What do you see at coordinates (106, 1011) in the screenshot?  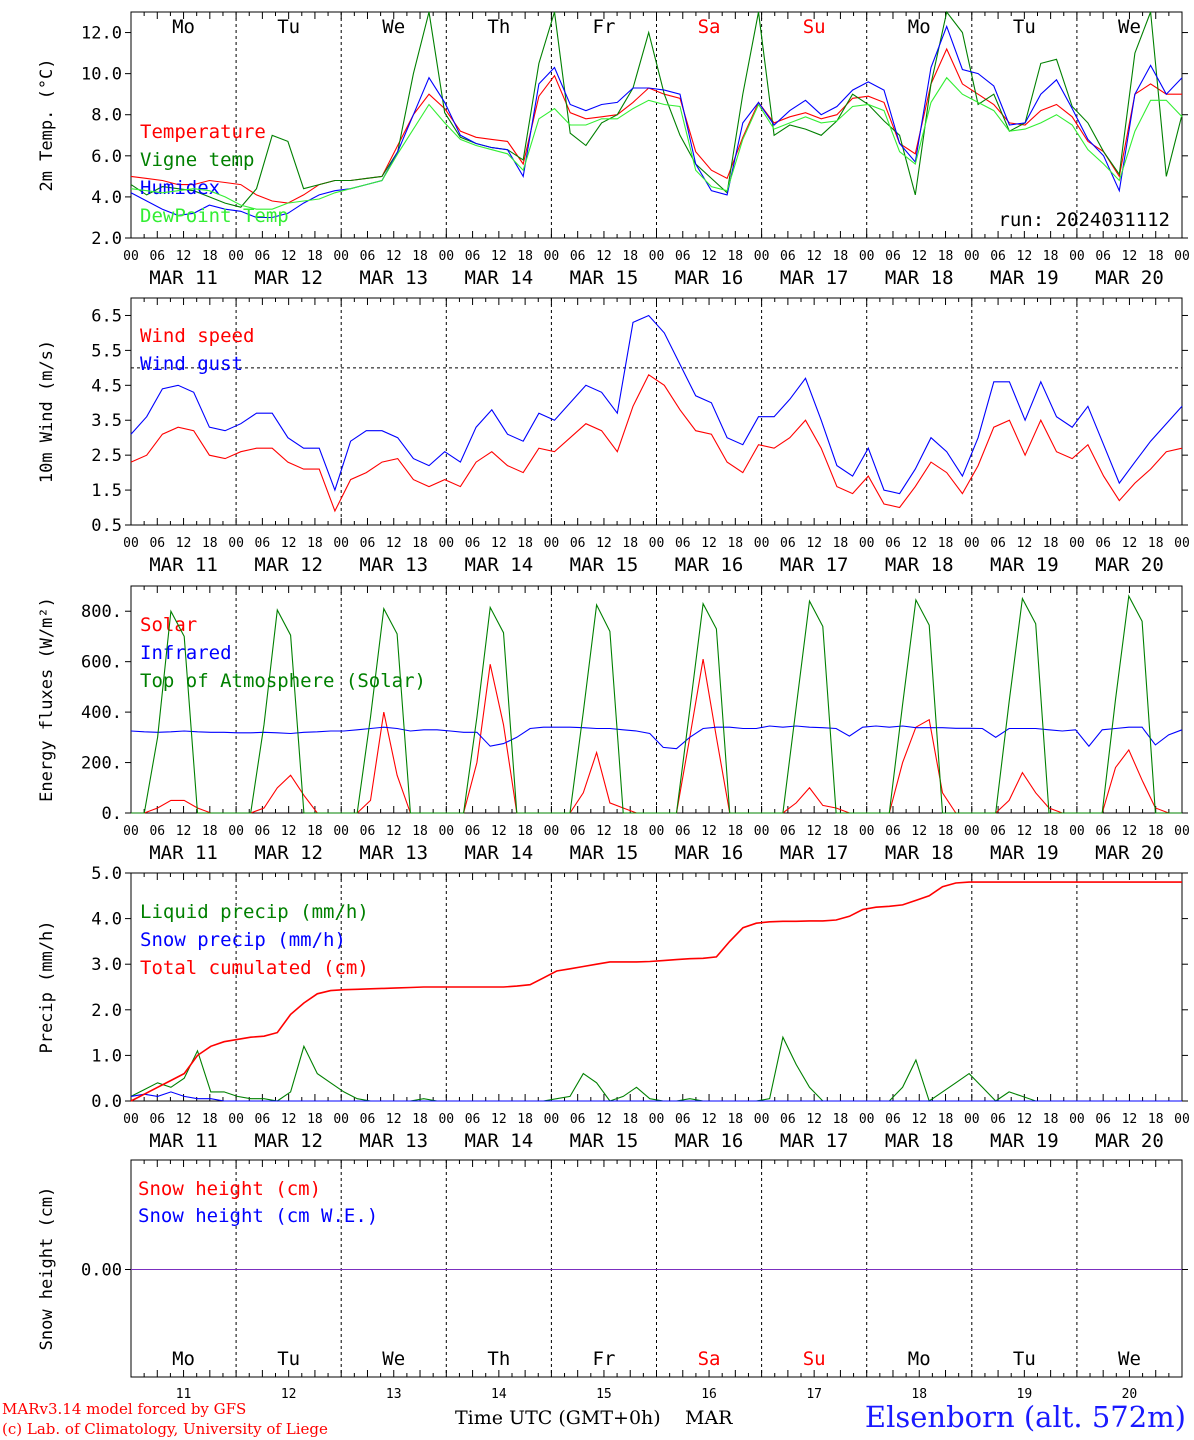 I see `y-tick-label: 2.0` at bounding box center [106, 1011].